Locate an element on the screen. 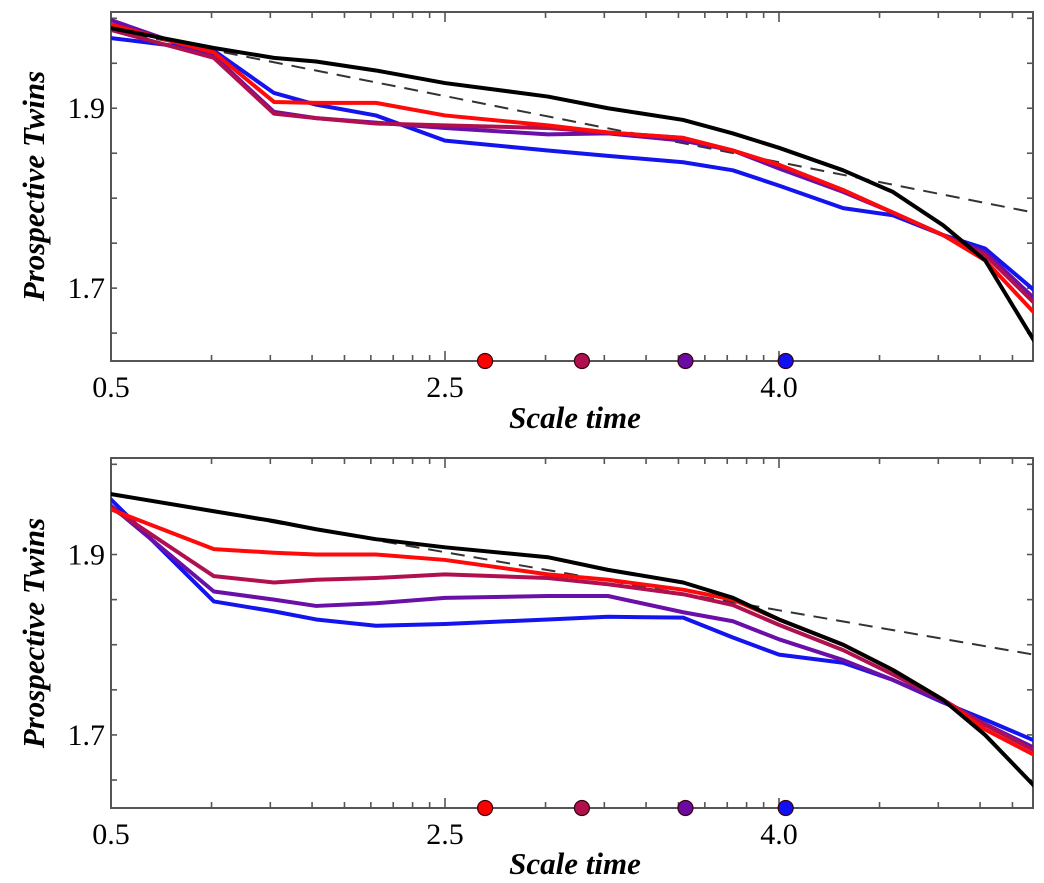  top-y-axis-title: Prospective Twins is located at coordinates (33, 186).